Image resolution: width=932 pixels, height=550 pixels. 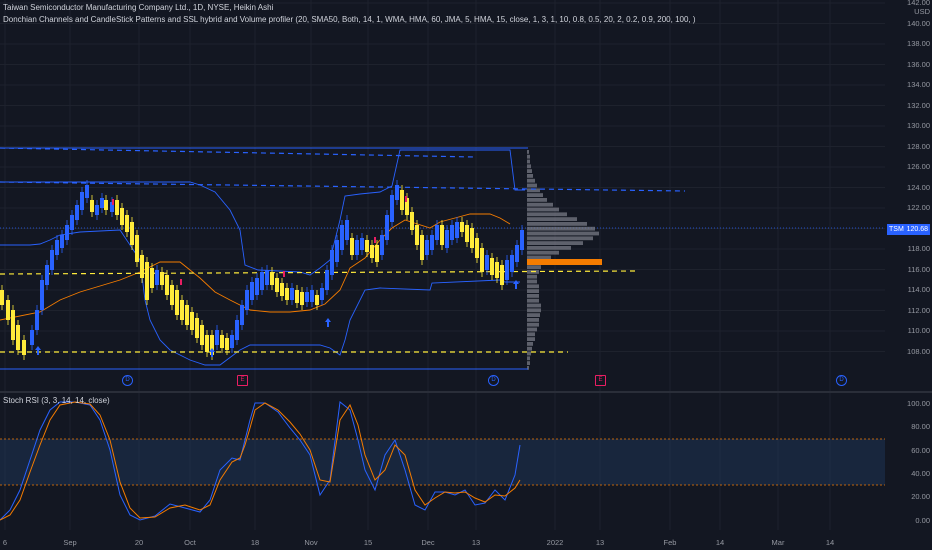 What do you see at coordinates (284, 274) in the screenshot?
I see `pattern-marker` at bounding box center [284, 274].